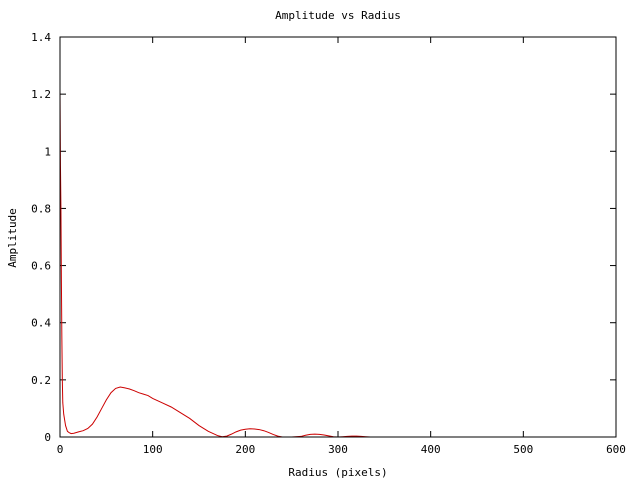 The image size is (638, 482). What do you see at coordinates (41, 380) in the screenshot?
I see `y-tick-label: 0.2` at bounding box center [41, 380].